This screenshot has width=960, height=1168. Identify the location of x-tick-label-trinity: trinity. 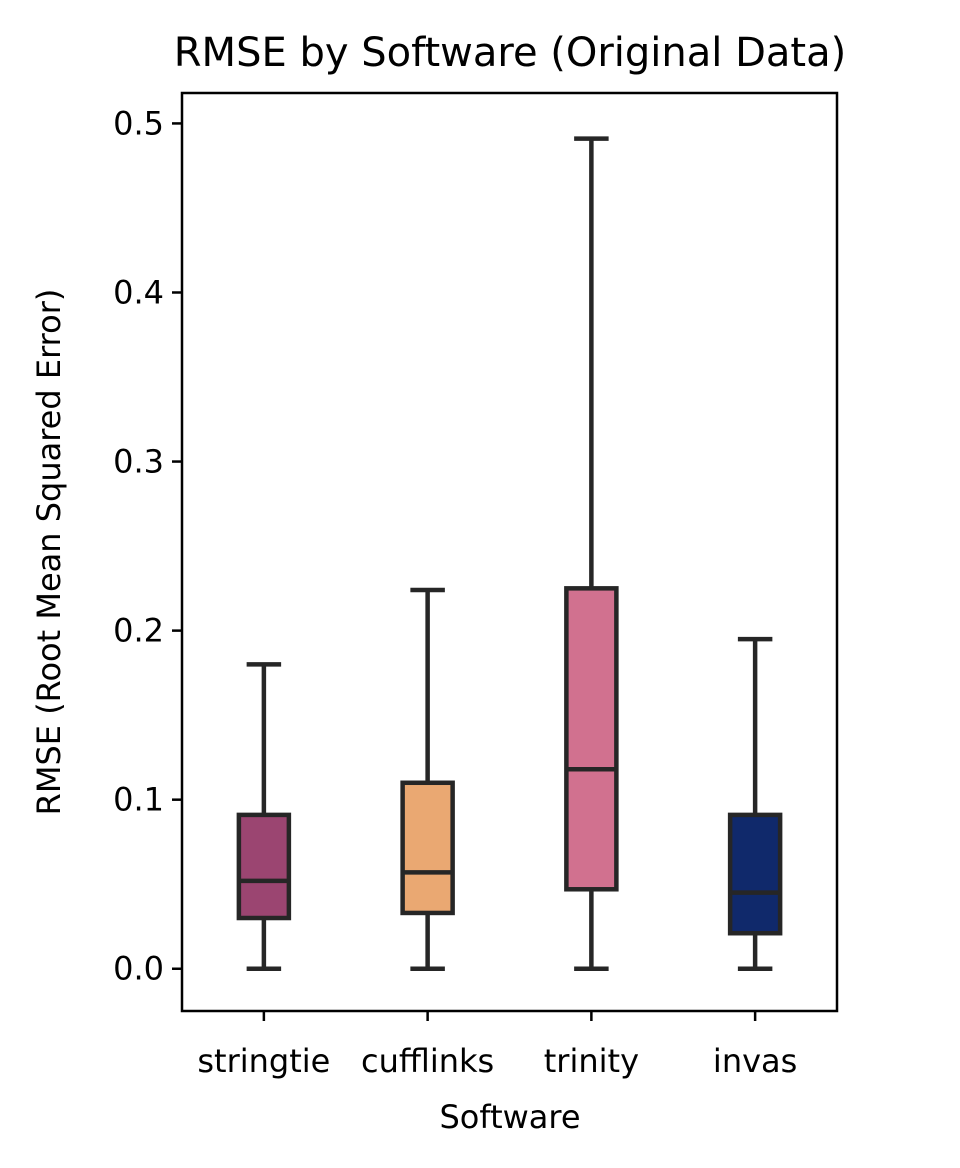
(591, 1061).